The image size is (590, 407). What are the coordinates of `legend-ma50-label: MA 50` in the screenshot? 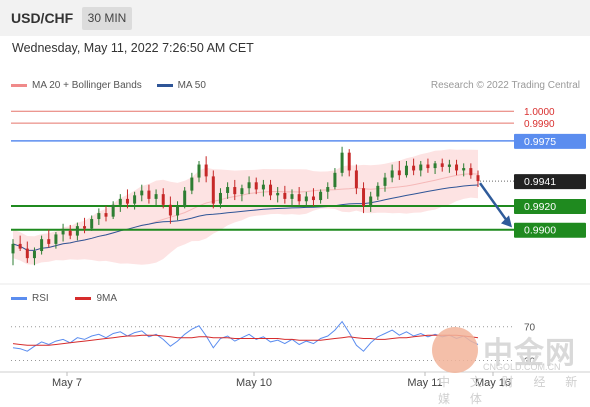 It's located at (191, 85).